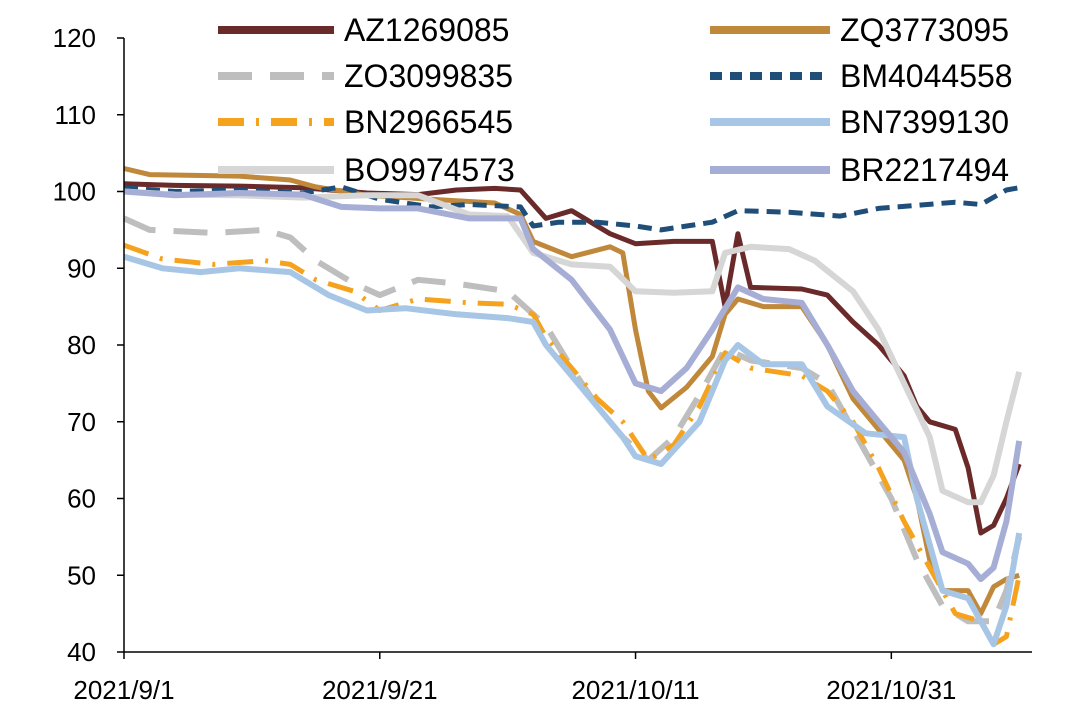  I want to click on y-tick-label: 100, so click(74, 192).